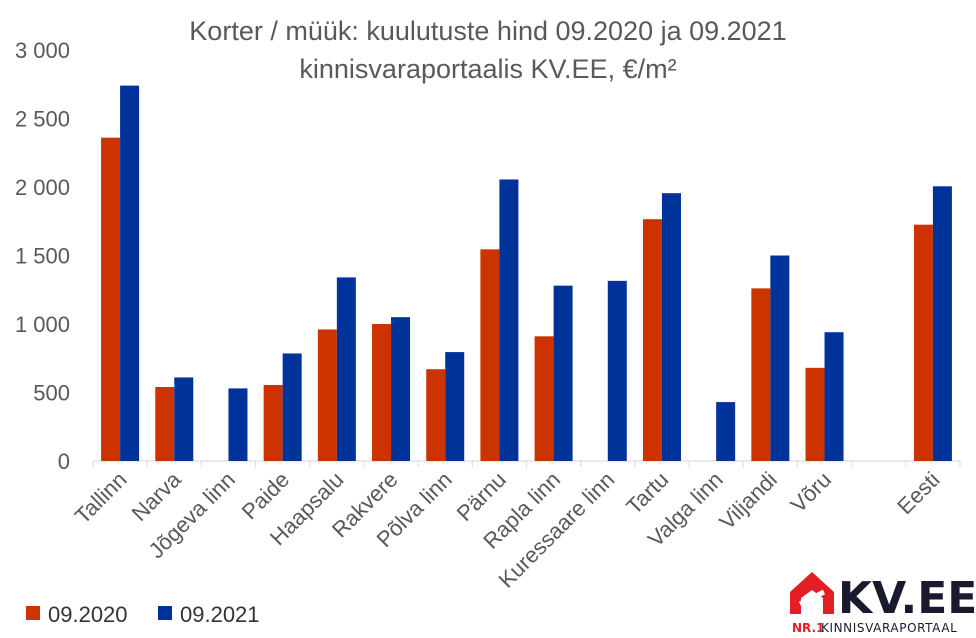 This screenshot has width=976, height=638. I want to click on kv-ee-logo: KV.EE NR.1 KINNISVARAPORTAAL, so click(883, 603).